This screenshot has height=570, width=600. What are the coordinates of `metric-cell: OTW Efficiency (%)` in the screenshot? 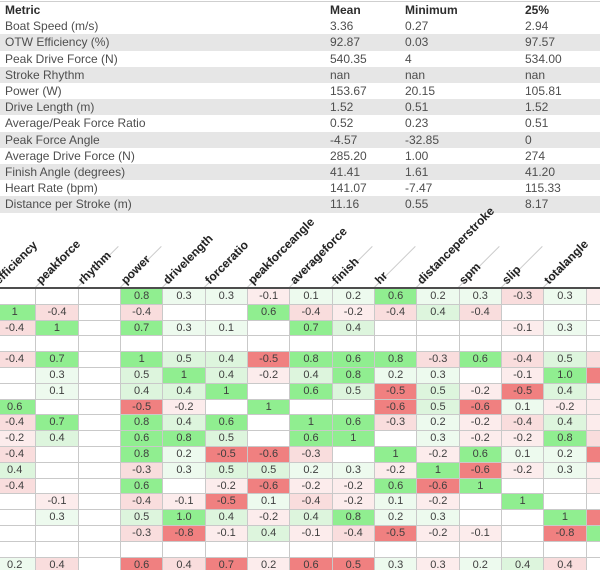 It's located at (165, 42).